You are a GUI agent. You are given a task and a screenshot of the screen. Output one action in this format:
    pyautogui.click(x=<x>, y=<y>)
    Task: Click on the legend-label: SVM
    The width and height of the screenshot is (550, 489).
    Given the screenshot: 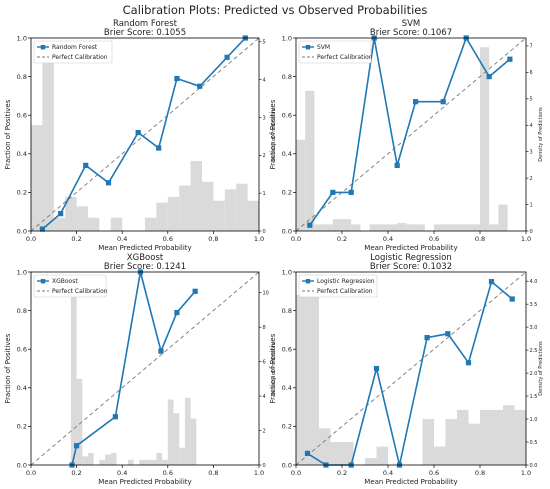 What is the action you would take?
    pyautogui.click(x=323, y=47)
    